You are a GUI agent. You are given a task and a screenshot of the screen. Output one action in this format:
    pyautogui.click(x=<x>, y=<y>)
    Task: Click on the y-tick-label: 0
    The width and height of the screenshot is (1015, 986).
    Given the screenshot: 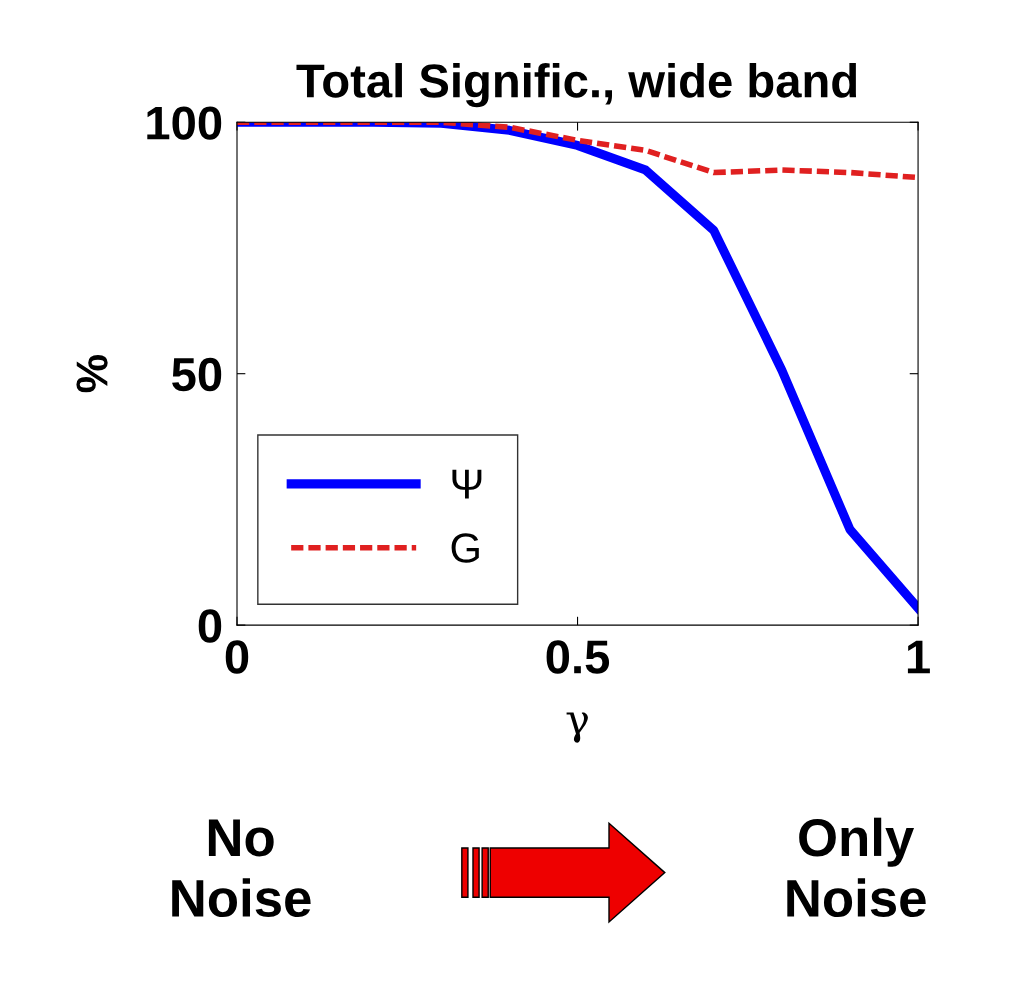 What is the action you would take?
    pyautogui.click(x=210, y=626)
    